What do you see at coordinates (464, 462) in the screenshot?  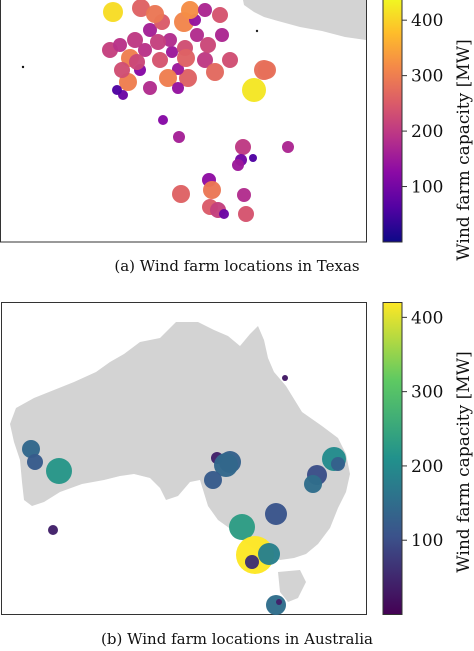 I see `australia-colorbar-label: Wind farm capacity [MW]` at bounding box center [464, 462].